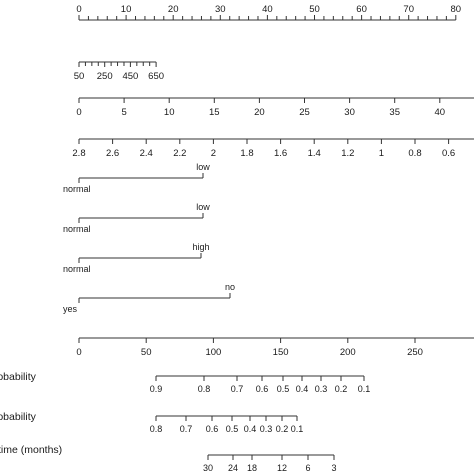 This screenshot has height=474, width=474. What do you see at coordinates (307, 468) in the screenshot?
I see `tick-label: 6` at bounding box center [307, 468].